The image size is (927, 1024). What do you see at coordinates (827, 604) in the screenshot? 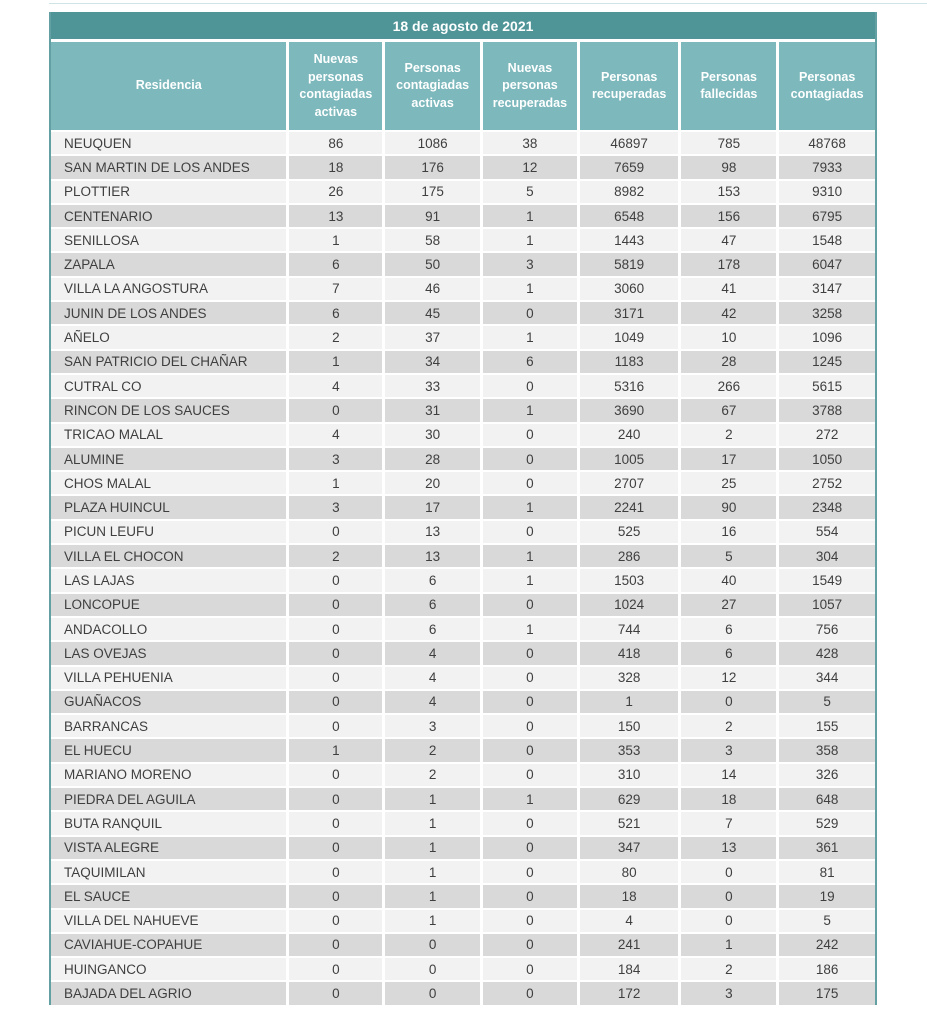
I see `value-cell: 1057` at bounding box center [827, 604].